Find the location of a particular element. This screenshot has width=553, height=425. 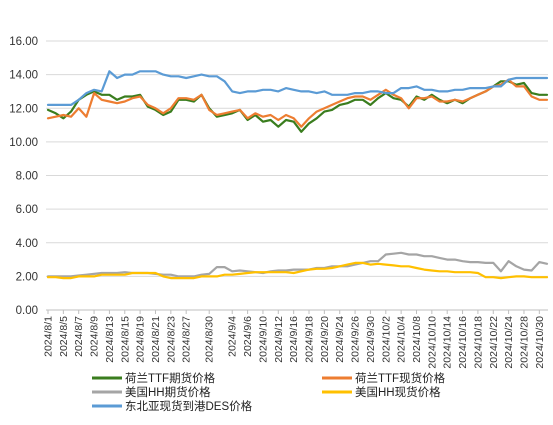

x-tick-label: 2024/10/18 is located at coordinates (478, 342).